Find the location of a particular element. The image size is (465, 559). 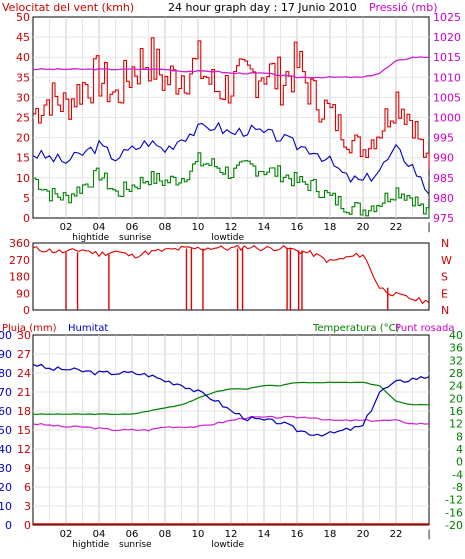

temperature-y-tick-label: 24 is located at coordinates (456, 386).